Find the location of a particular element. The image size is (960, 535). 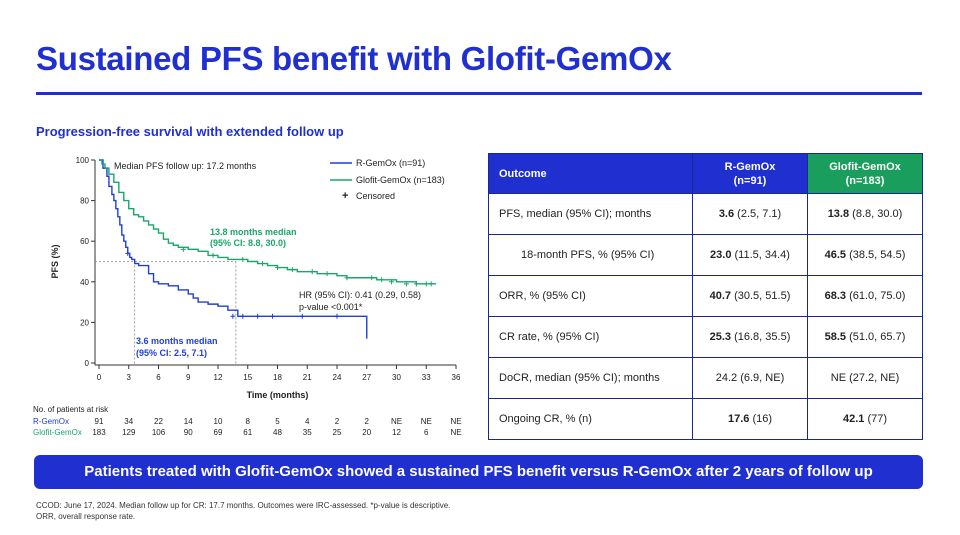

y-tick-label: 0 is located at coordinates (87, 363).